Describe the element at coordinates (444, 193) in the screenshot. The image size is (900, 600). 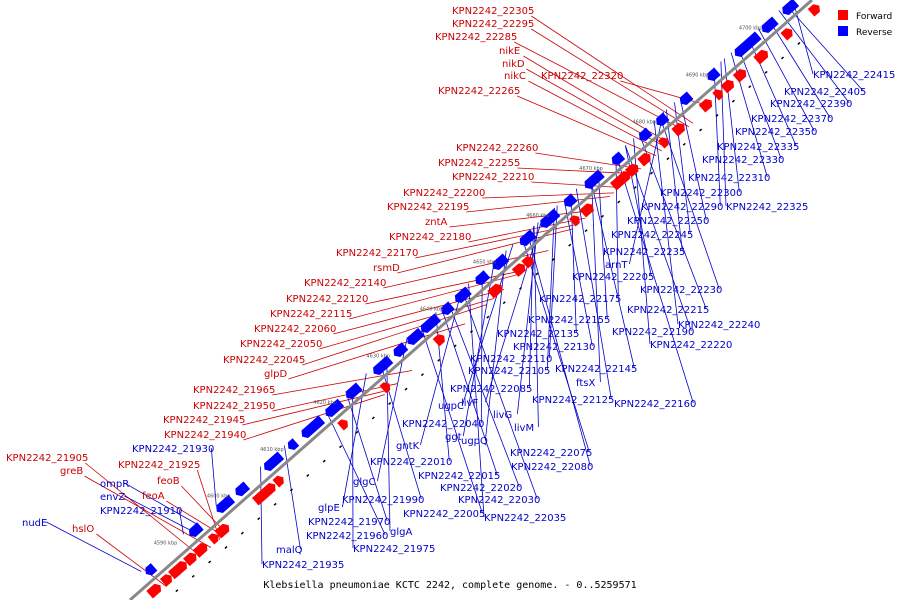
I see `gene-label-kpn2242-22200: KPN2242_22200` at that location.